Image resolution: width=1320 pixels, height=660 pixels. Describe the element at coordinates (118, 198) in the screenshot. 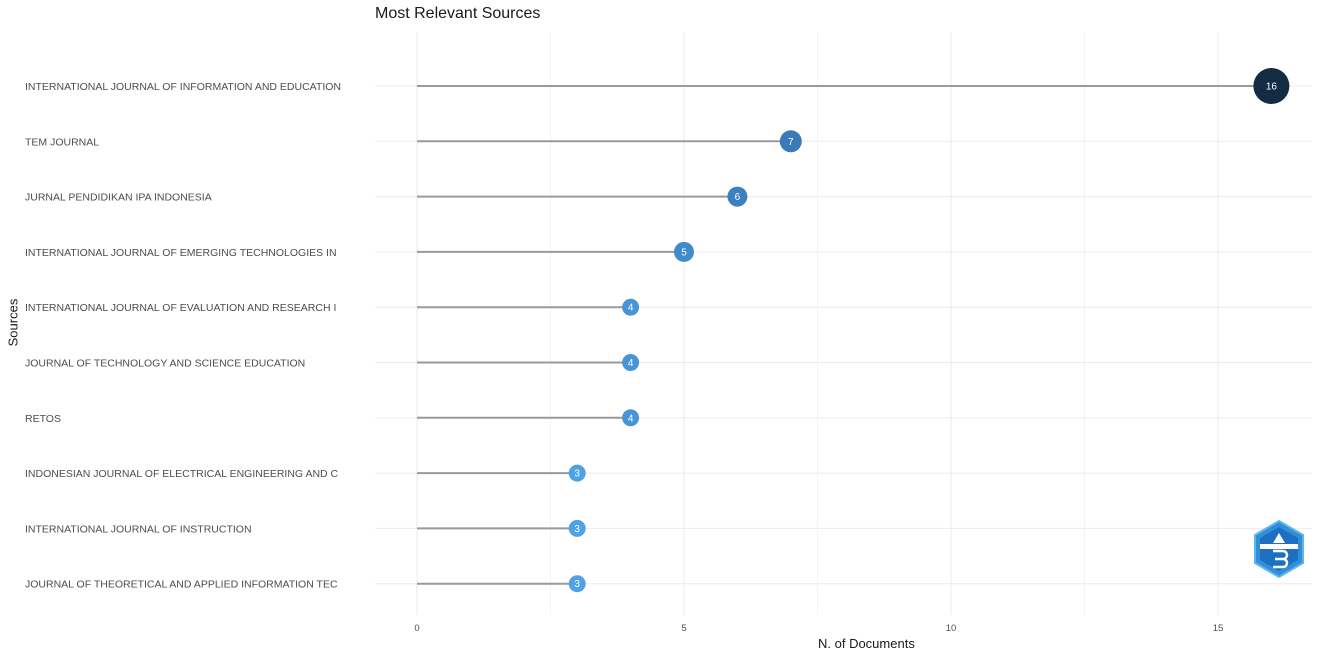

I see `source-label: JURNAL PENDIDIKAN IPA INDONESIA` at that location.